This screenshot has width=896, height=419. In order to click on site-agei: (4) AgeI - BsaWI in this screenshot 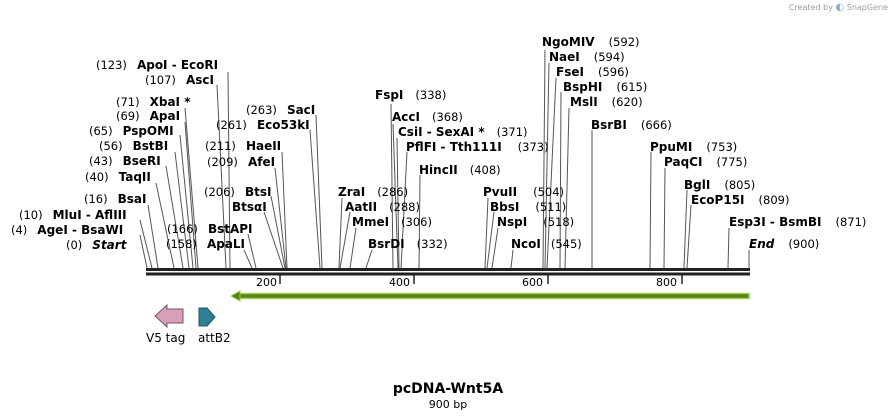, I will do `click(67, 230)`.